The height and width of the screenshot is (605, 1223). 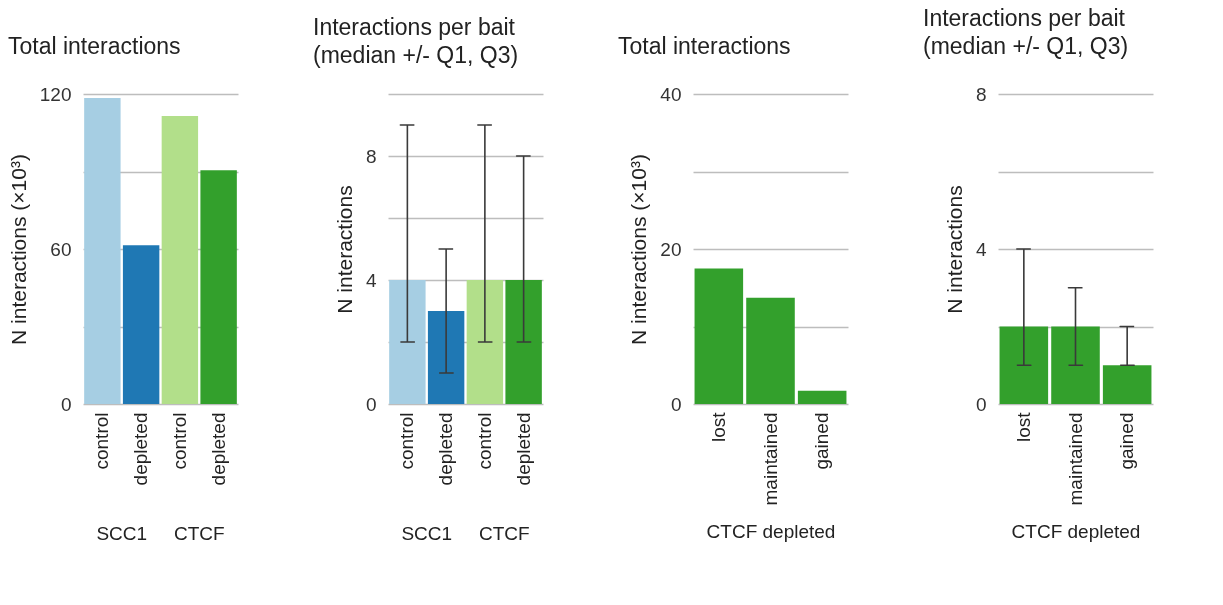 What do you see at coordinates (55, 94) in the screenshot?
I see `y-tick-label: 120` at bounding box center [55, 94].